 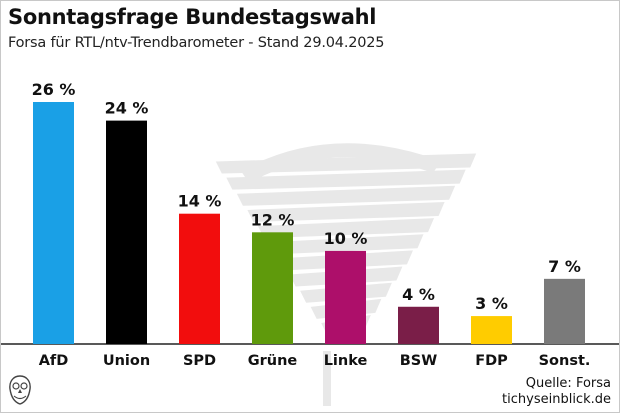 I want to click on data-label-7: 7 %, so click(x=564, y=266).